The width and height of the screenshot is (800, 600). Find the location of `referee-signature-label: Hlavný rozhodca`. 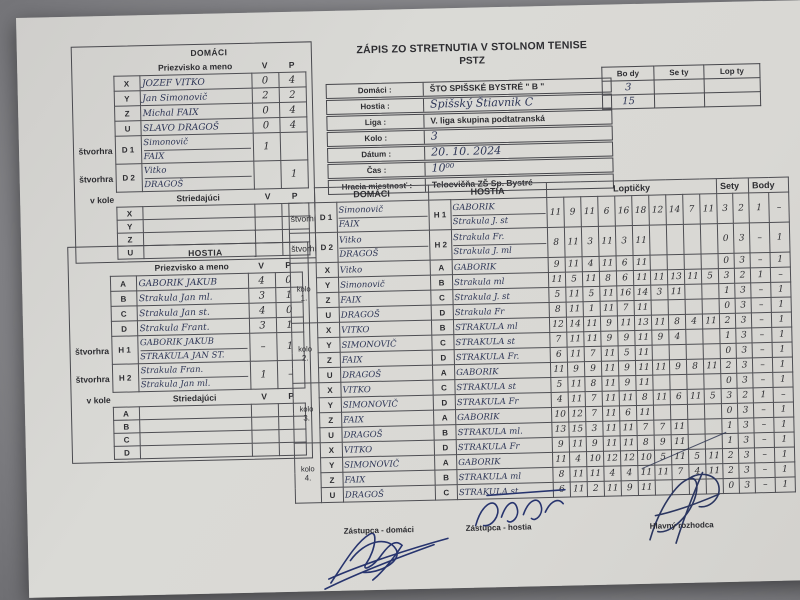

referee-signature-label: Hlavný rozhodca is located at coordinates (681, 525).